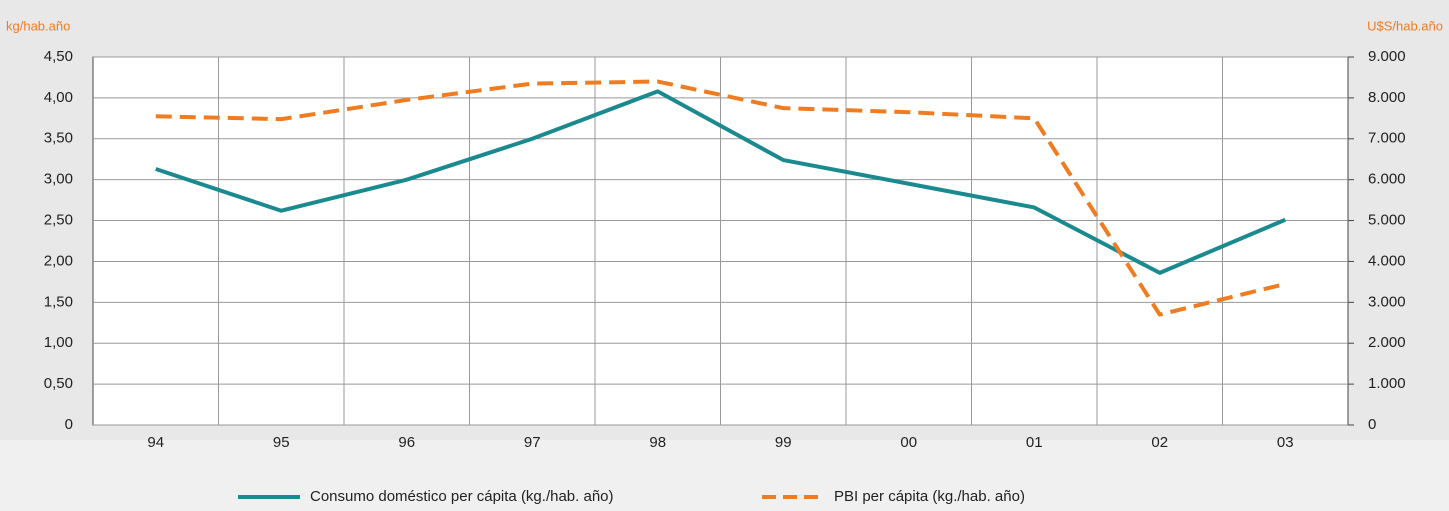  Describe the element at coordinates (1387, 97) in the screenshot. I see `y2-tick-label: 8.000` at that location.